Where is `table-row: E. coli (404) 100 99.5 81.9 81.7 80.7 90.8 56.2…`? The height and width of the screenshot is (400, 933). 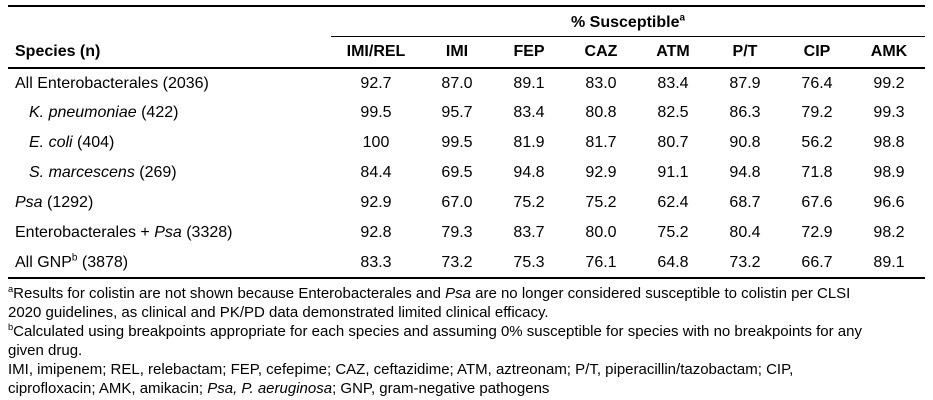 table-row: E. coli (404) 100 99.5 81.9 81.7 80.7 90.8 56.2… is located at coordinates (466, 143).